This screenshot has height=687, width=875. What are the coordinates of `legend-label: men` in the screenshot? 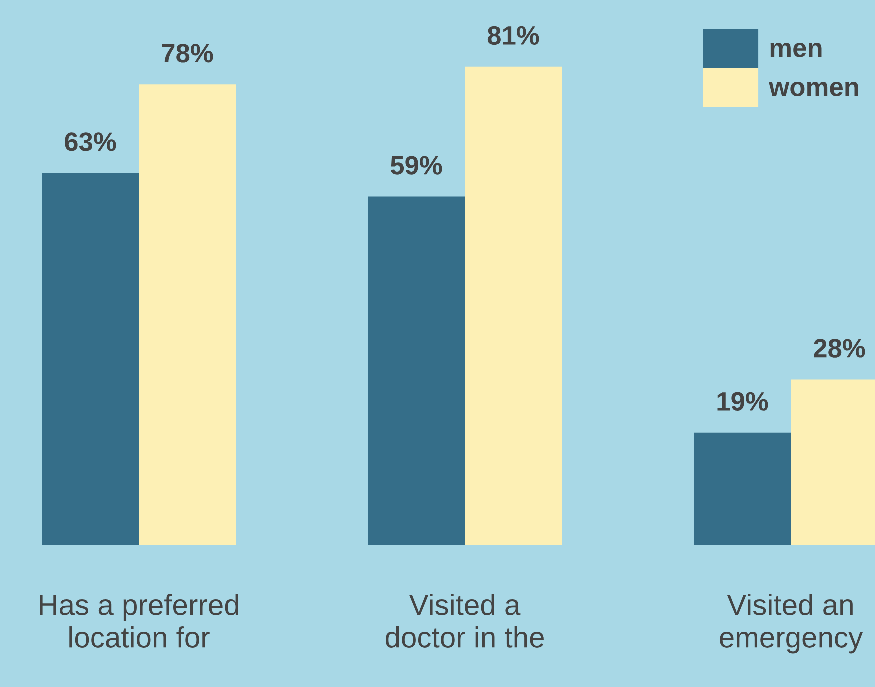 It's located at (796, 50).